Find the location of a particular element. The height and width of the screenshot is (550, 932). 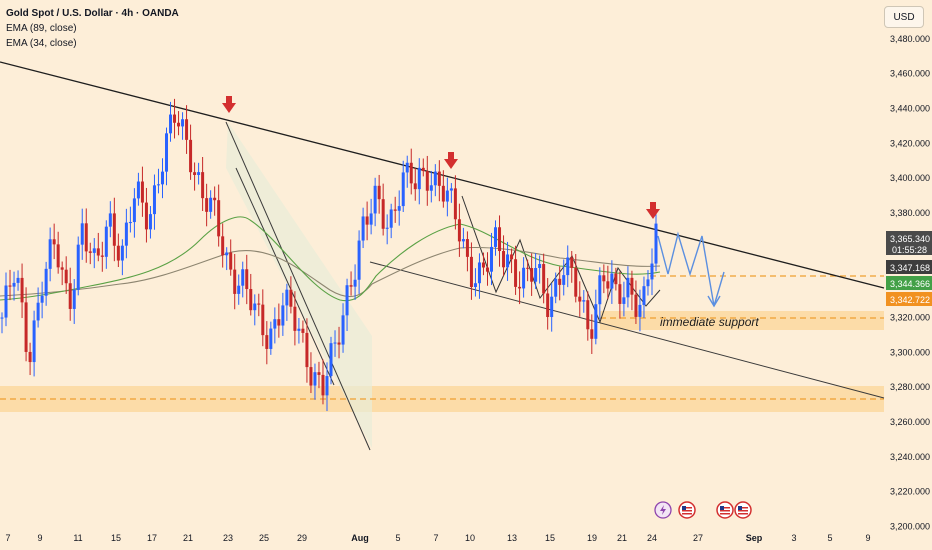

currency-button: USD is located at coordinates (904, 17).